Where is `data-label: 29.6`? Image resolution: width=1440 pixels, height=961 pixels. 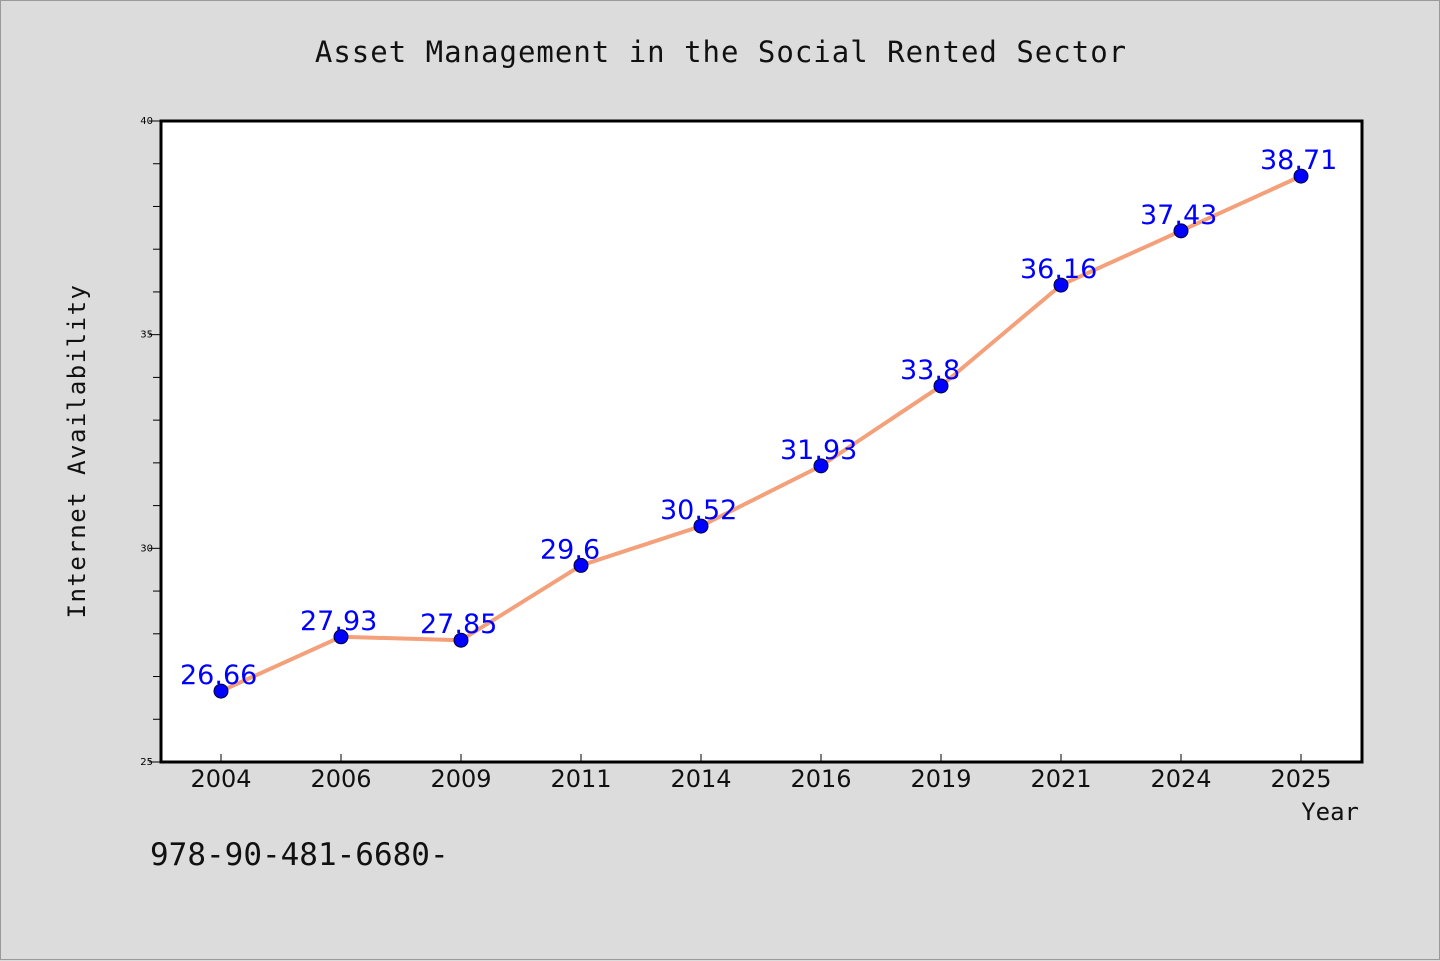 data-label: 29.6 is located at coordinates (570, 549).